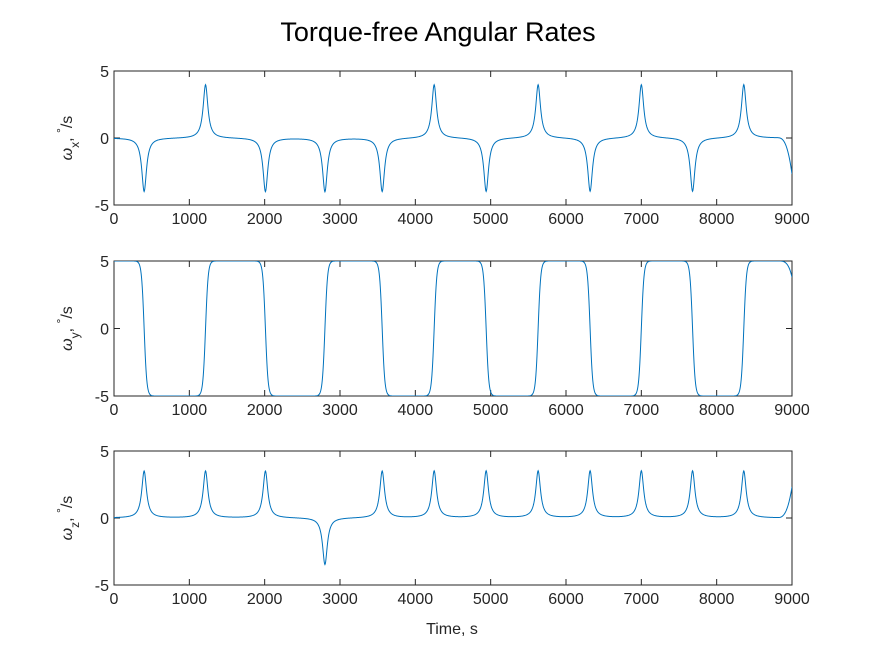 Image resolution: width=875 pixels, height=656 pixels. Describe the element at coordinates (68, 518) in the screenshot. I see `y-axis-label-wz: ωz, °/s` at that location.